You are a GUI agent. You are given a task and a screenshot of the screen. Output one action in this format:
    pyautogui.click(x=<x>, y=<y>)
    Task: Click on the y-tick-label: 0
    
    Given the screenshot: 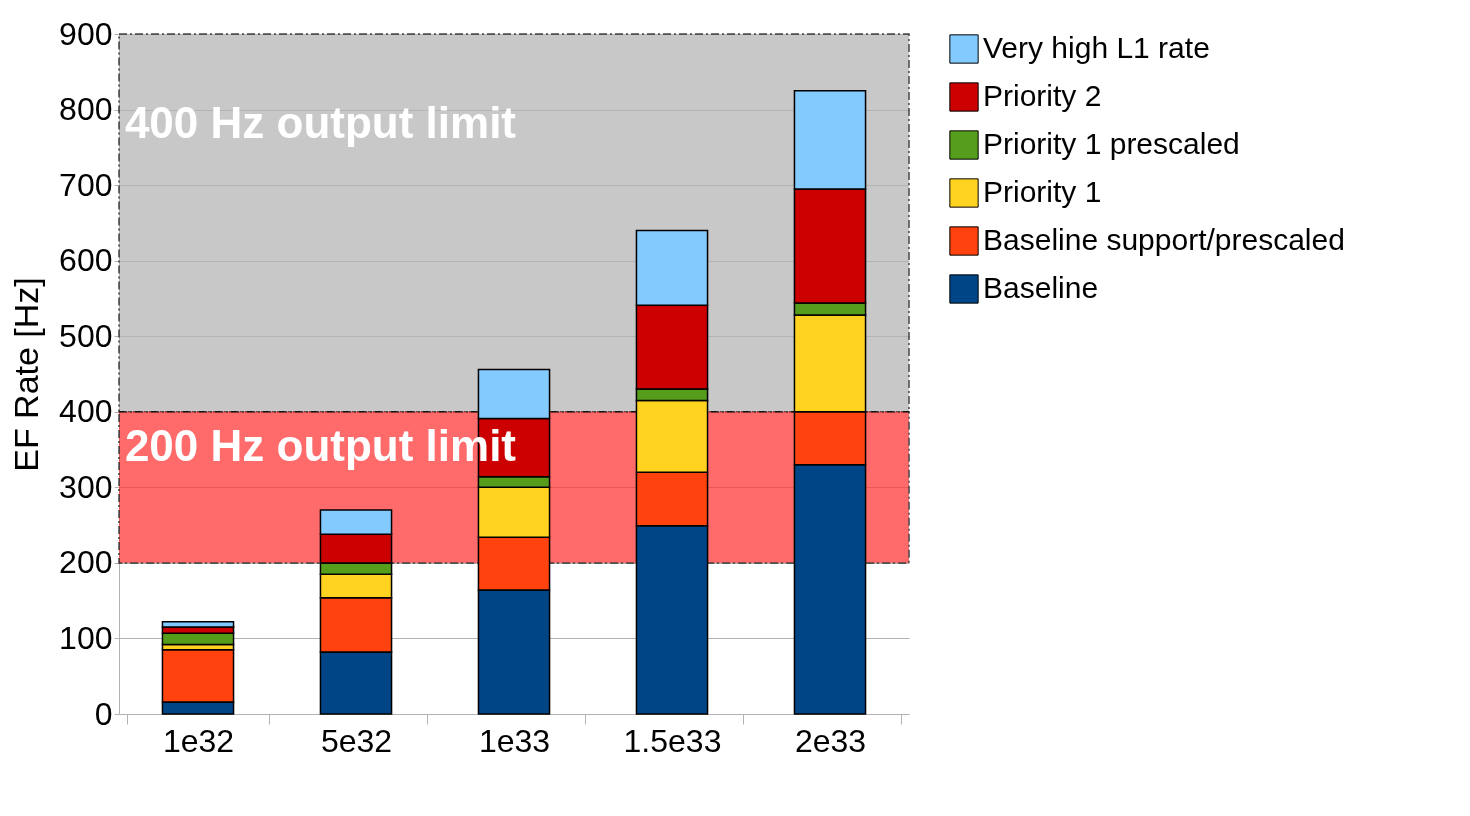 What is the action you would take?
    pyautogui.click(x=103, y=713)
    